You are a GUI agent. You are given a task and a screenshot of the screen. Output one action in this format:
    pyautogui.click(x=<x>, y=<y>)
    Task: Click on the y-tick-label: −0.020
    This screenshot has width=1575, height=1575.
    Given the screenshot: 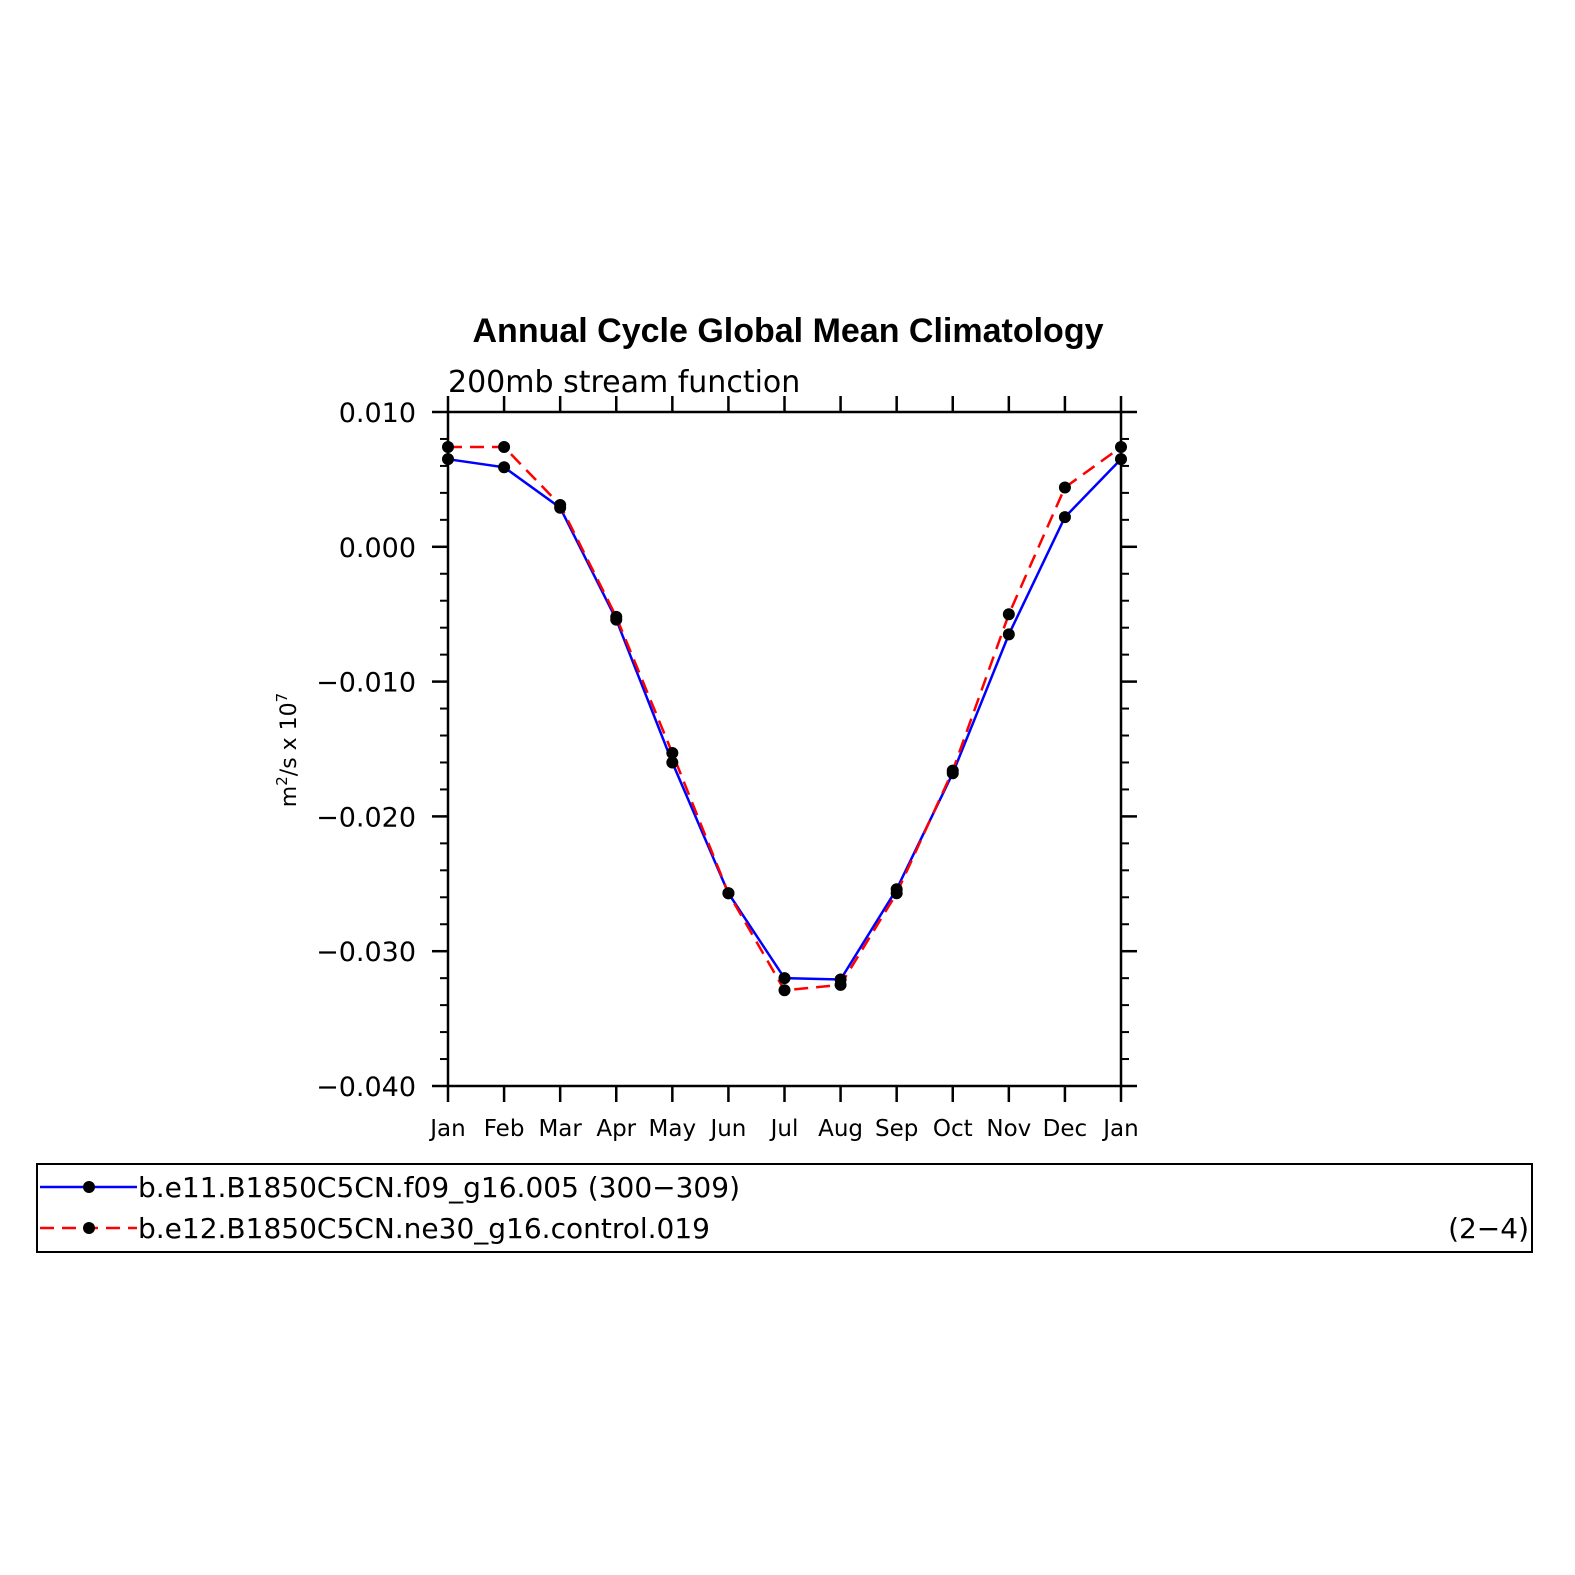 What is the action you would take?
    pyautogui.click(x=366, y=817)
    